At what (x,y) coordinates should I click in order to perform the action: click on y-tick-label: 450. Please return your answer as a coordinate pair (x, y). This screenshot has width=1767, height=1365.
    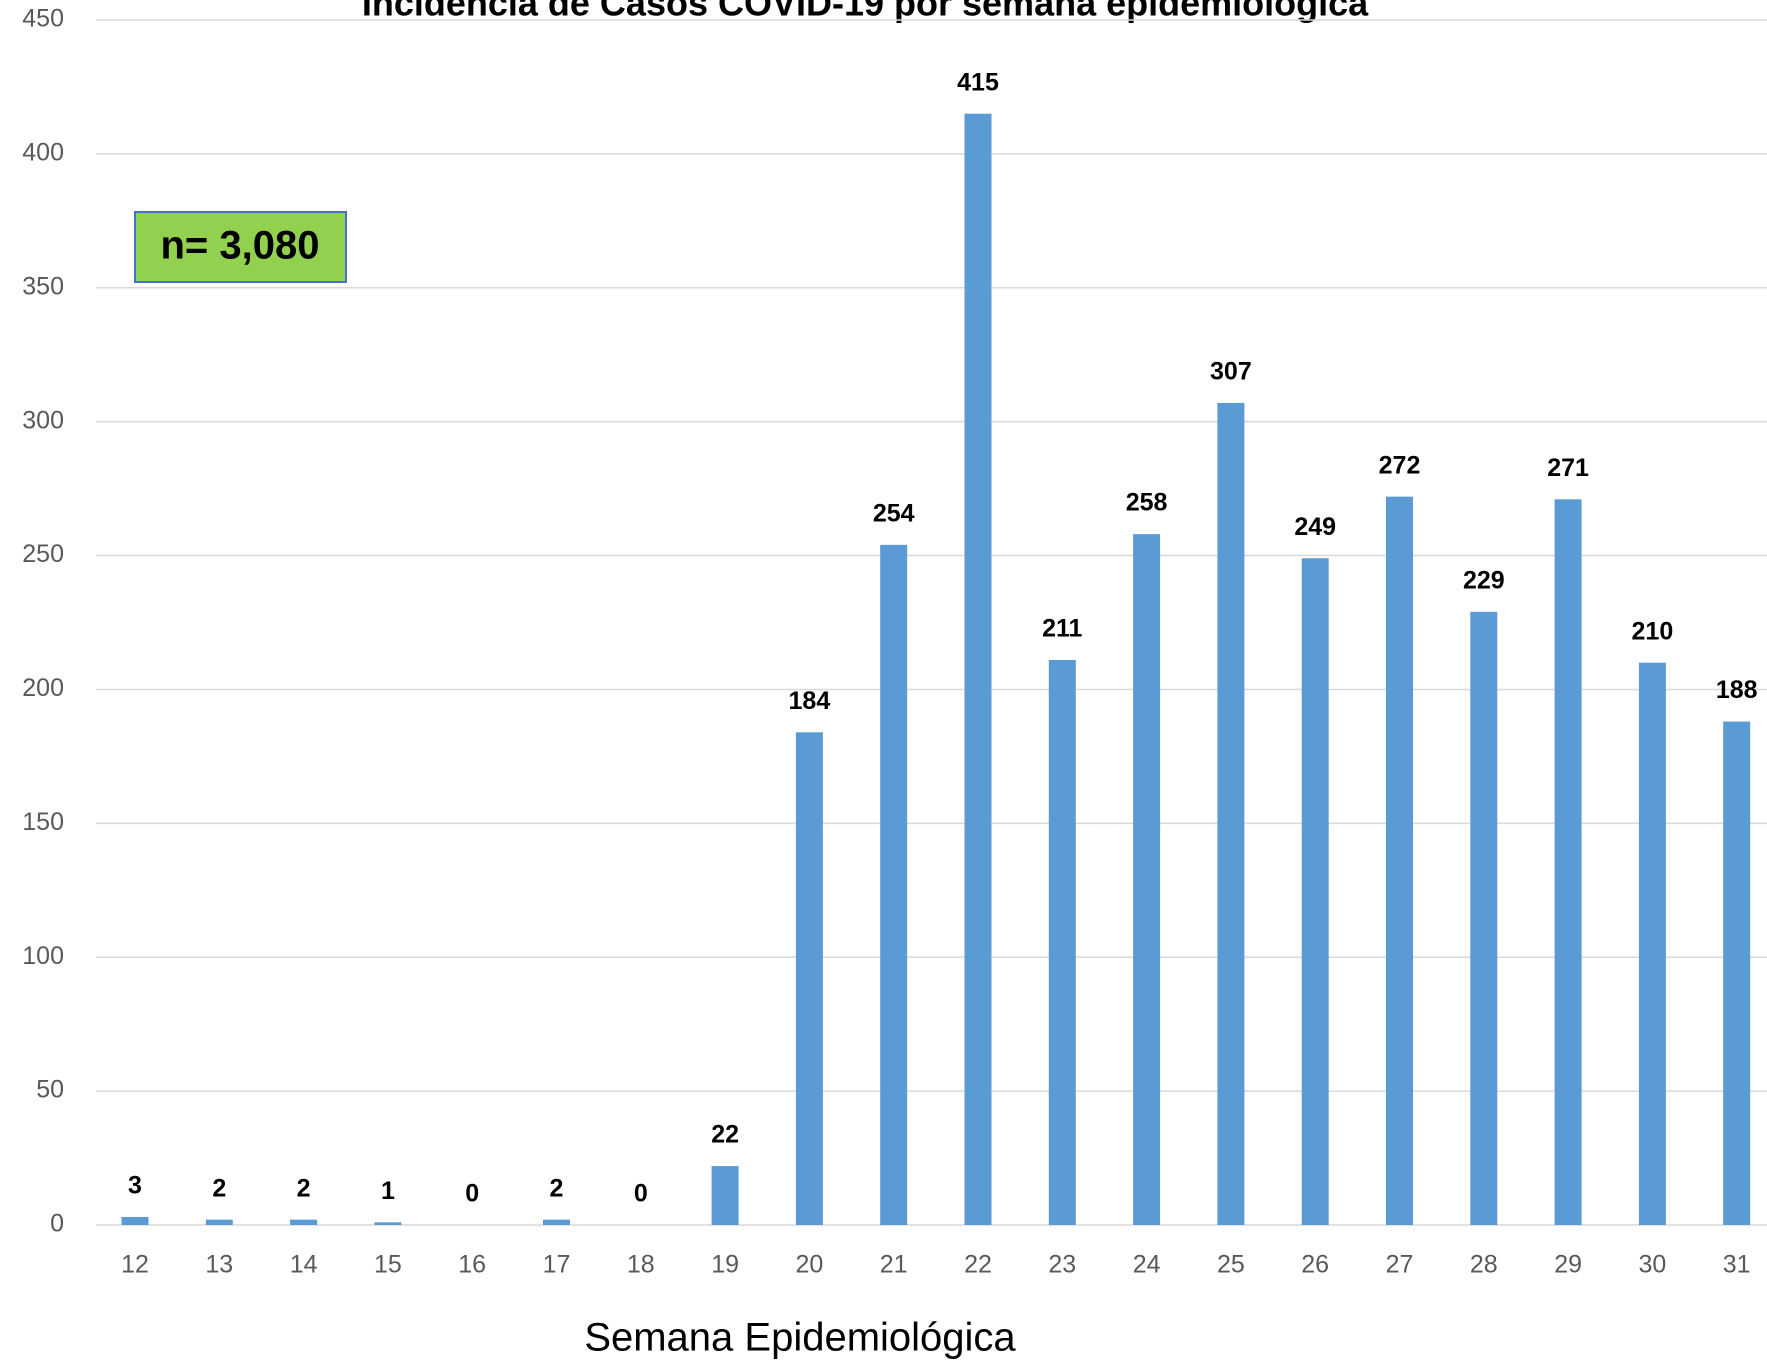
    Looking at the image, I should click on (43, 19).